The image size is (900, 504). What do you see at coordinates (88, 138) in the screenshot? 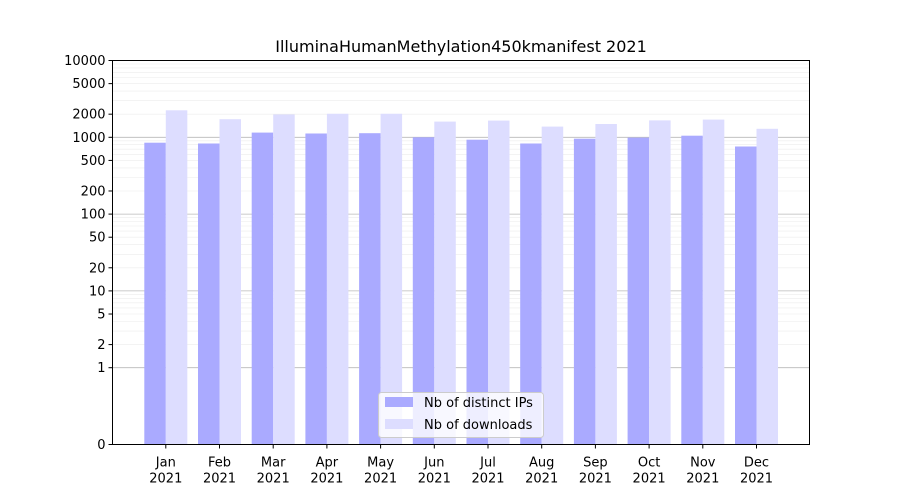
I see `y-tick-label: 1000` at bounding box center [88, 138].